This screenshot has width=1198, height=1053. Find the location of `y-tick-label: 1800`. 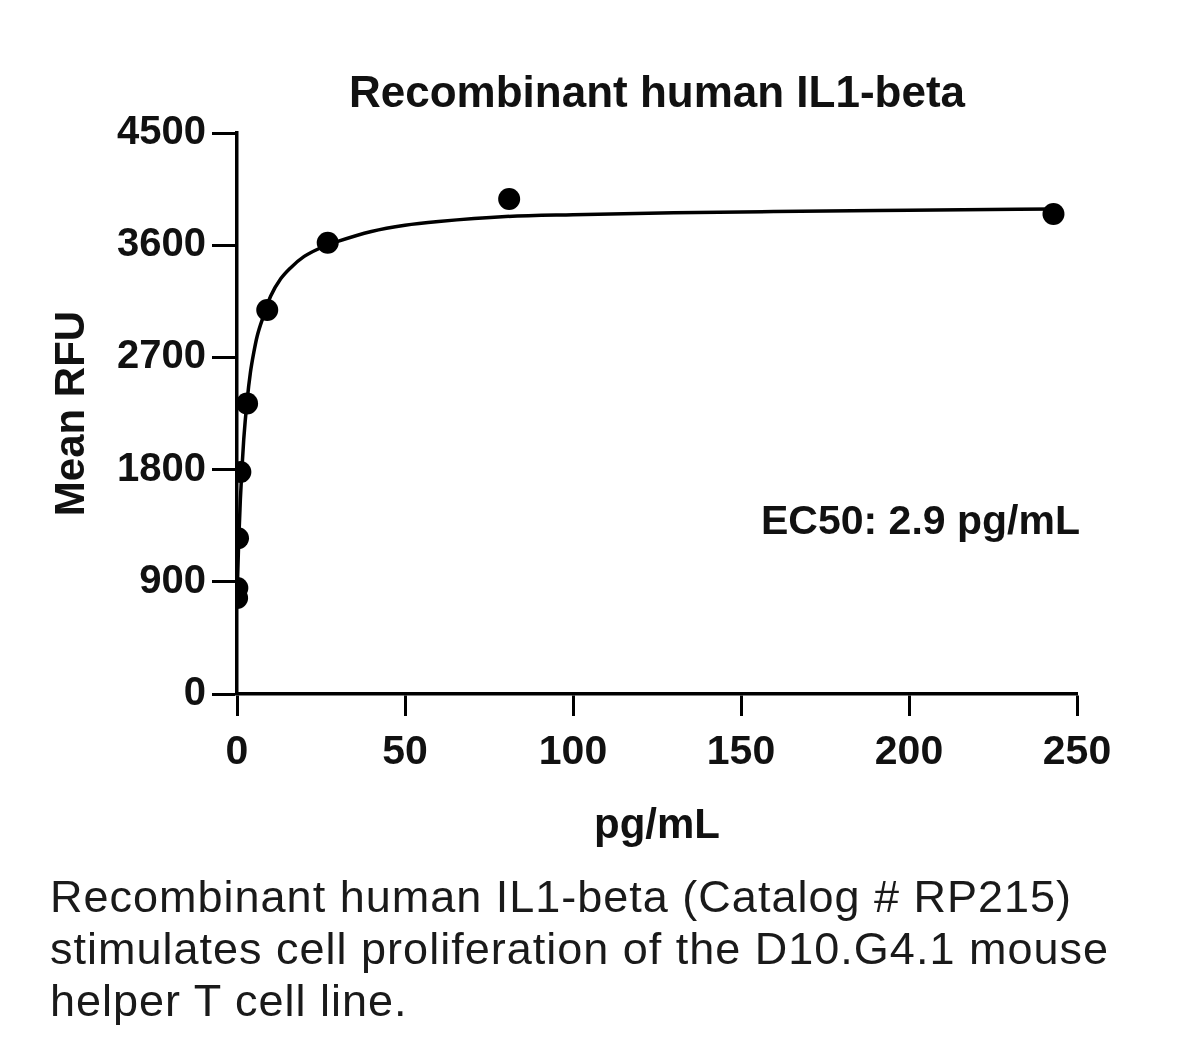

y-tick-label: 1800 is located at coordinates (161, 466).